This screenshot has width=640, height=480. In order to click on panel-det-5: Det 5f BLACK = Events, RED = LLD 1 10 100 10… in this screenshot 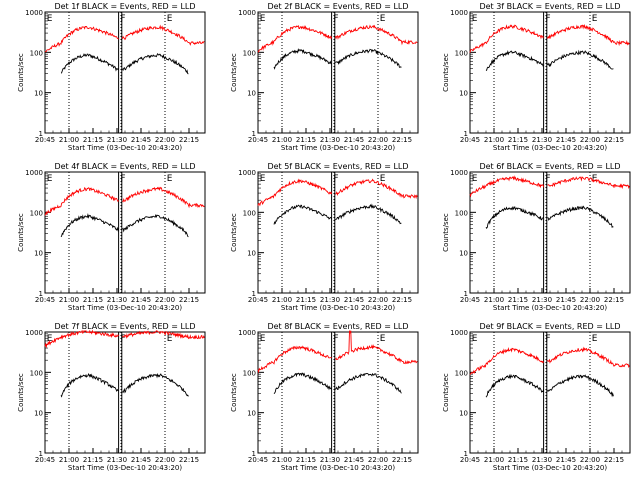, I will do `click(324, 237)`.